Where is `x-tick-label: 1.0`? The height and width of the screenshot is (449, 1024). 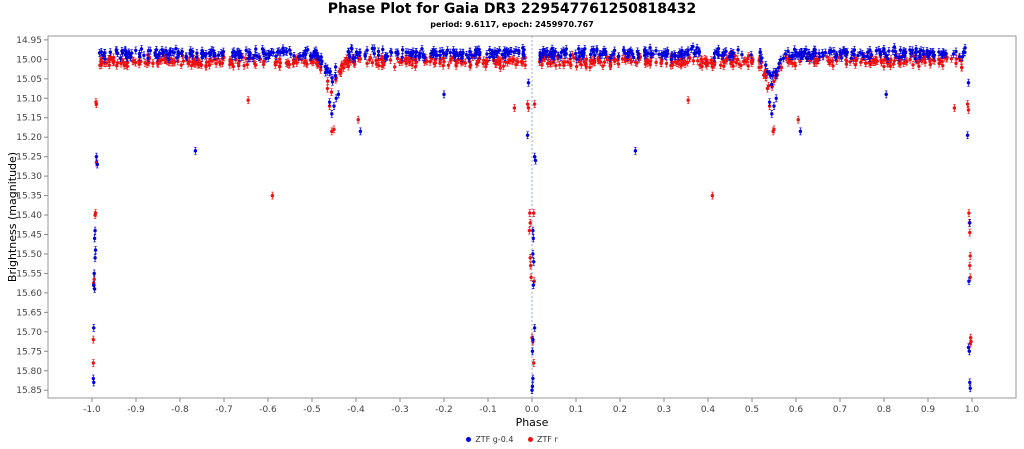 x-tick-label: 1.0 is located at coordinates (972, 410).